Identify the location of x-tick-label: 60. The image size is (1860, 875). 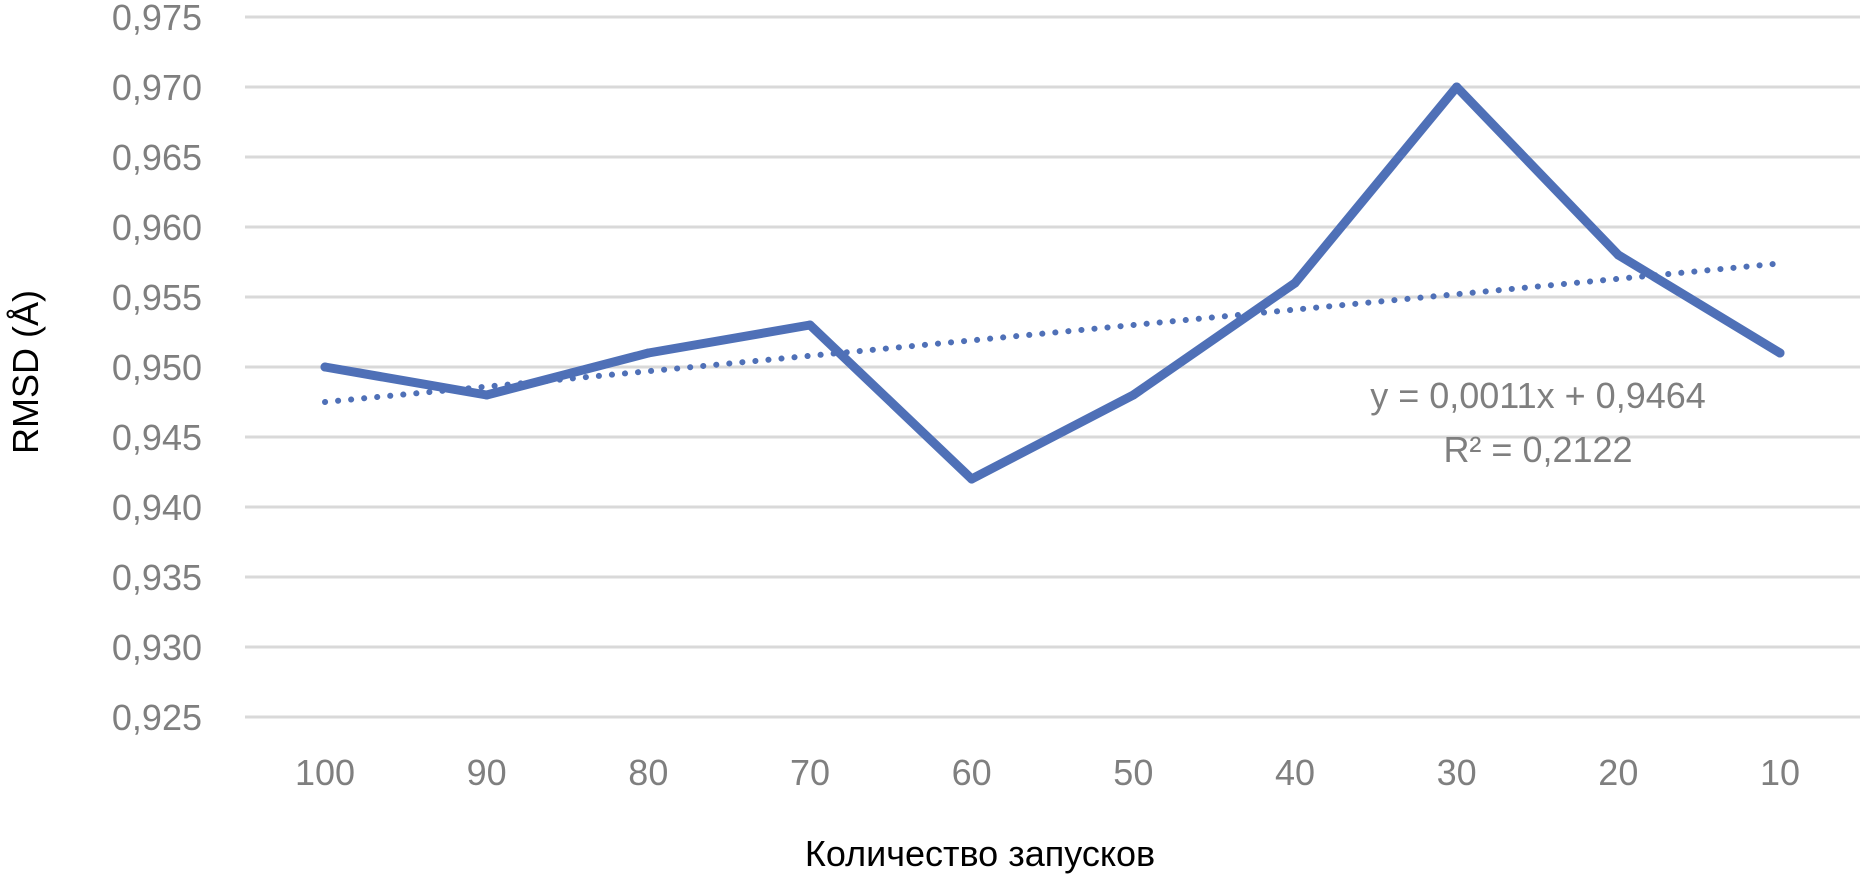
(972, 772).